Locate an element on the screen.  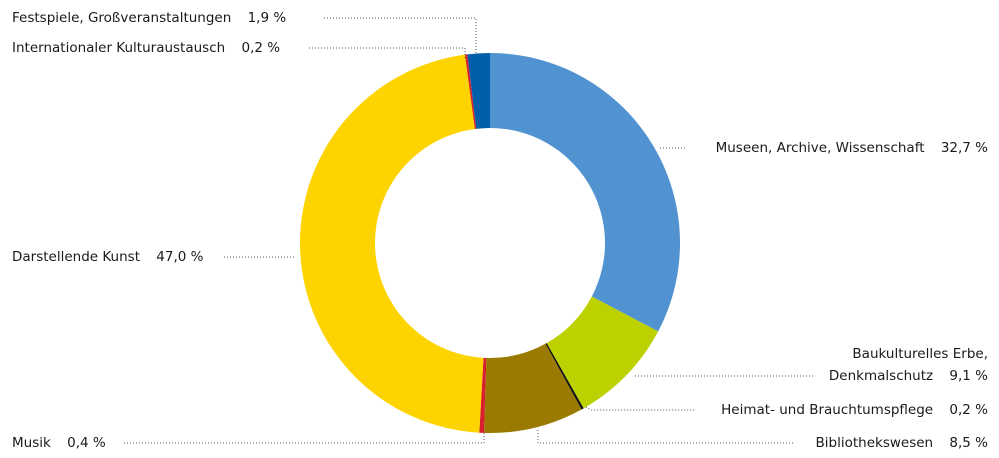
category-name: Museen, Archive, Wissenschaft is located at coordinates (820, 148).